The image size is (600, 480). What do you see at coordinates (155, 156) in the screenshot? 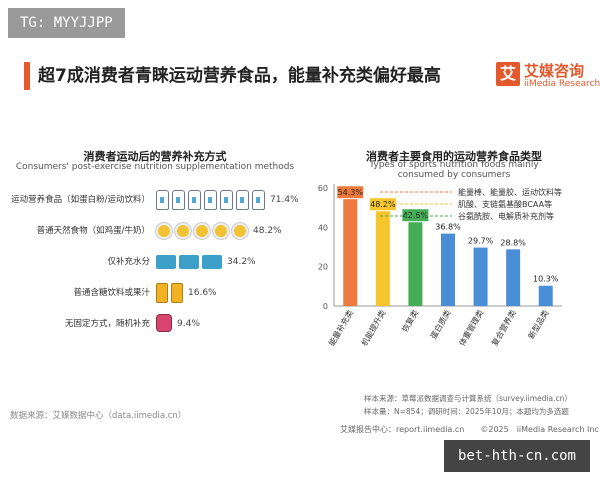
I see `left-chart-title: 消费者运动后的营养补充方式` at bounding box center [155, 156].